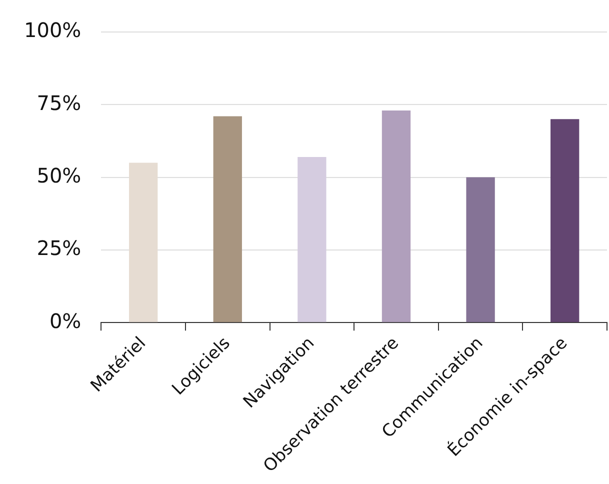  Describe the element at coordinates (53, 30) in the screenshot. I see `y-tick-label: 100%` at that location.